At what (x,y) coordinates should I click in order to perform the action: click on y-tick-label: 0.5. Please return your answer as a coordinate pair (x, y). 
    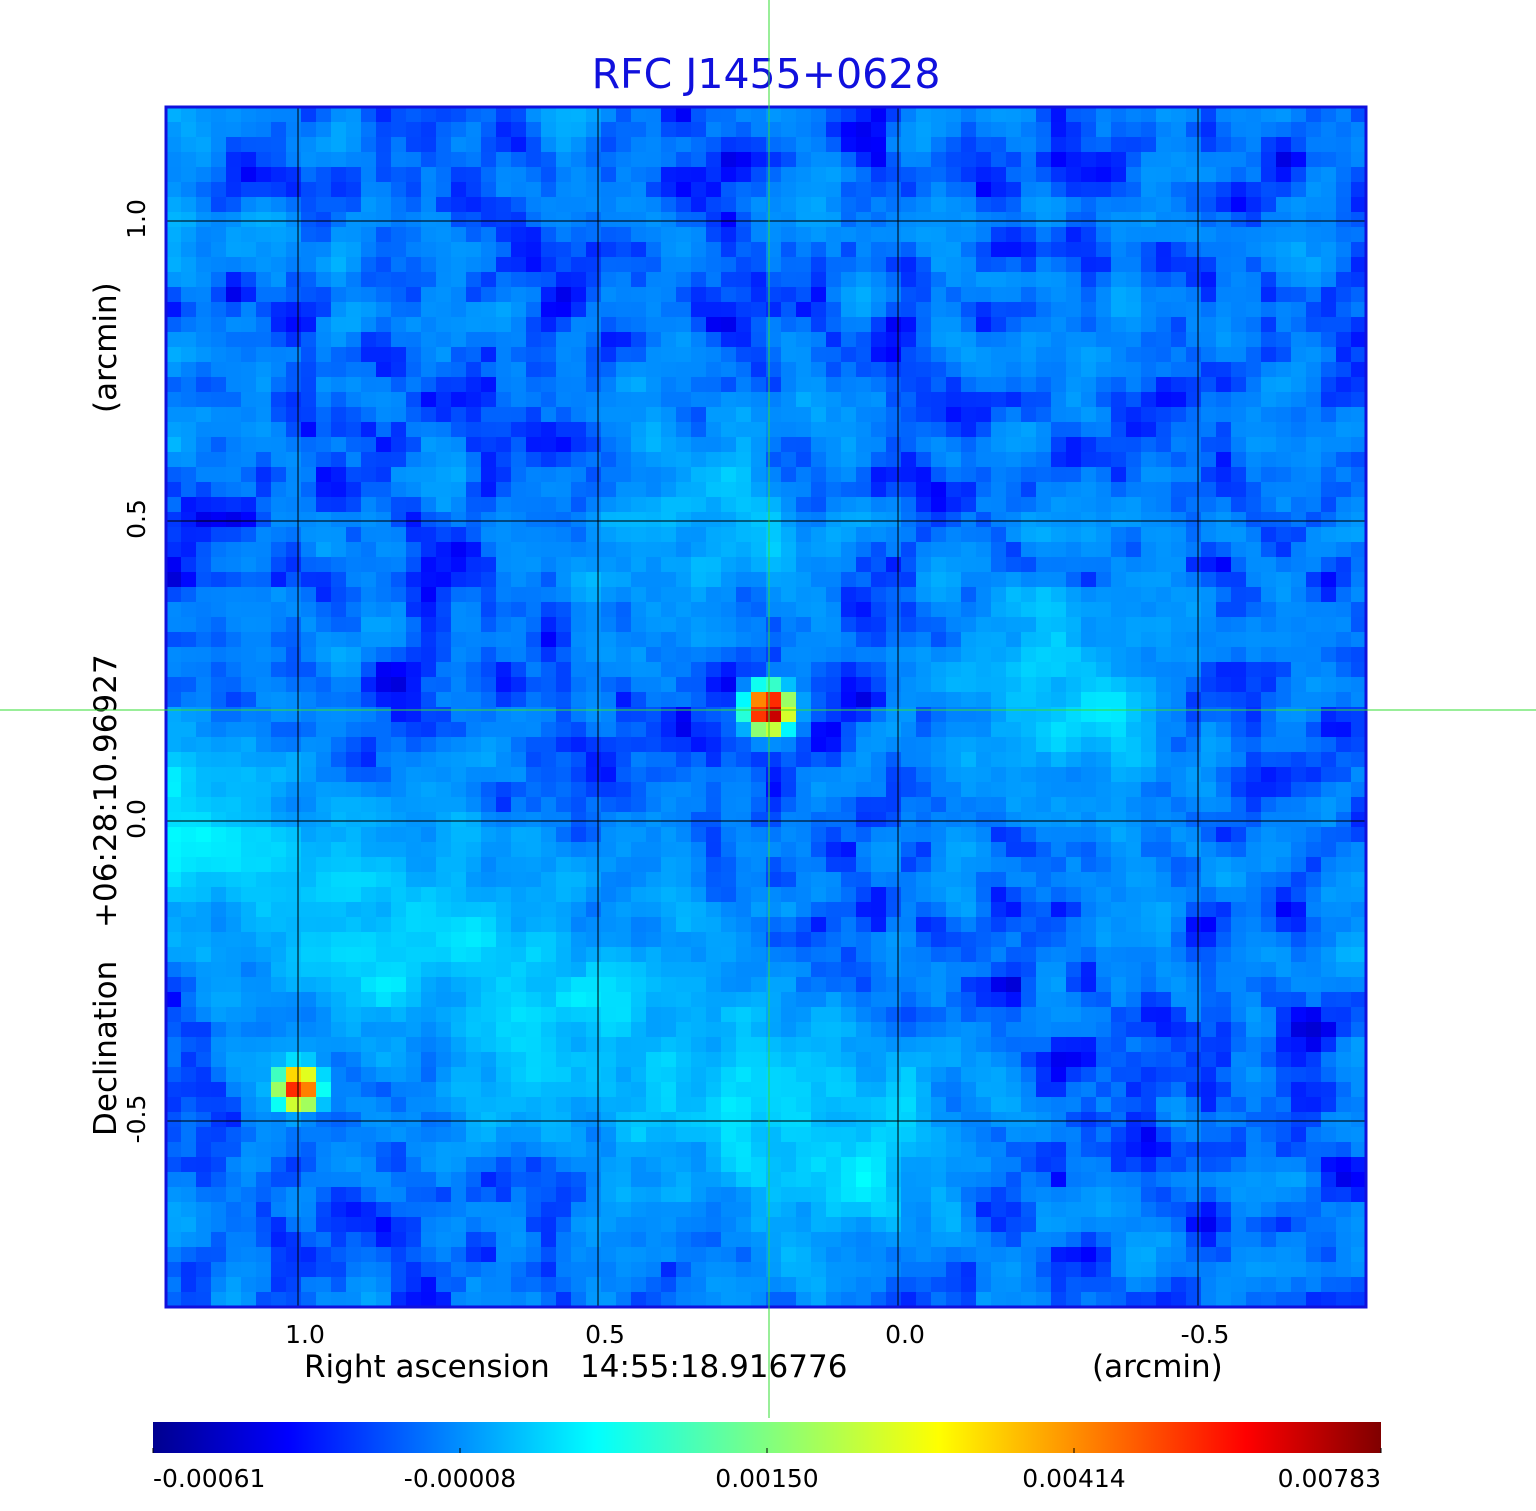
    Looking at the image, I should click on (136, 519).